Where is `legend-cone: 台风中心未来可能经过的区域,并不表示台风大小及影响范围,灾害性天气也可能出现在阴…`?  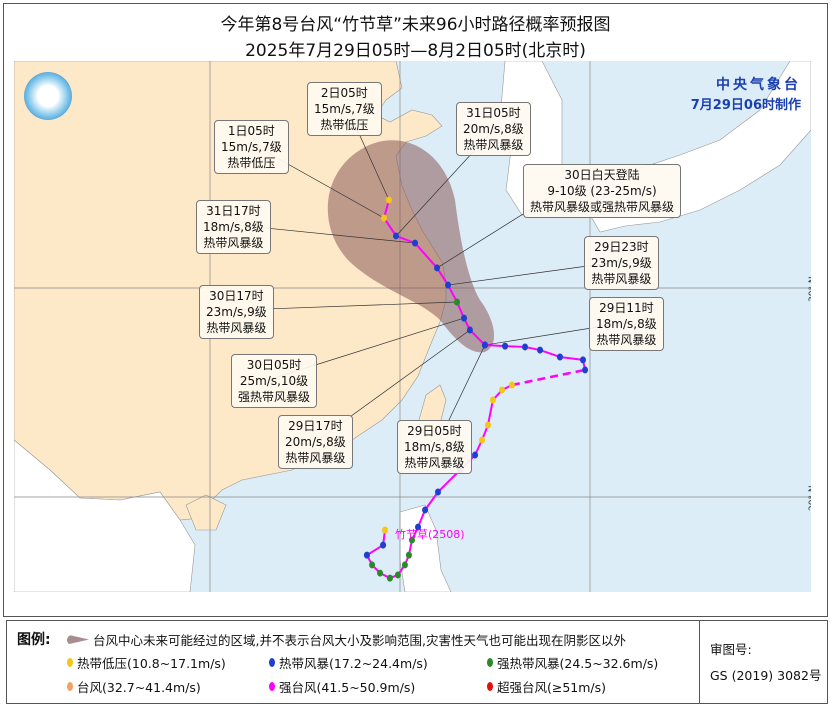 legend-cone: 台风中心未来可能经过的区域,并不表示台风大小及影响范围,灾害性天气也可能出现在阴… is located at coordinates (346, 639).